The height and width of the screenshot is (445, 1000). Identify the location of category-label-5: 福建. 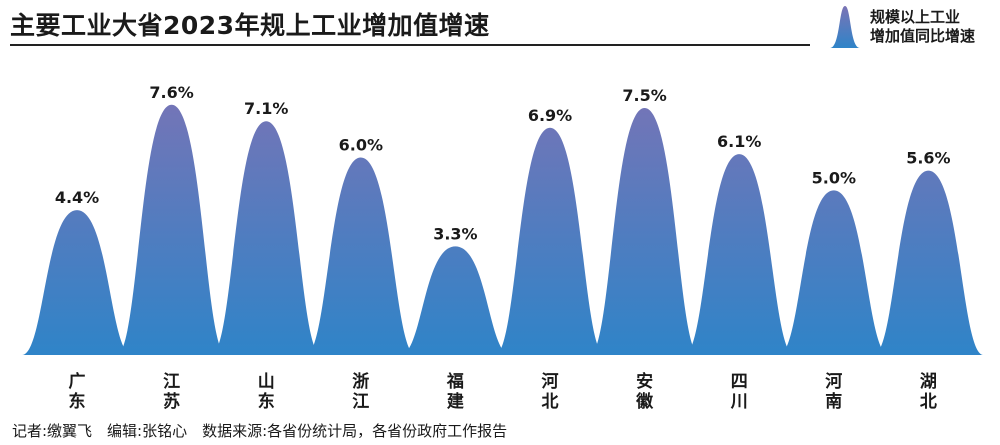
(455, 392).